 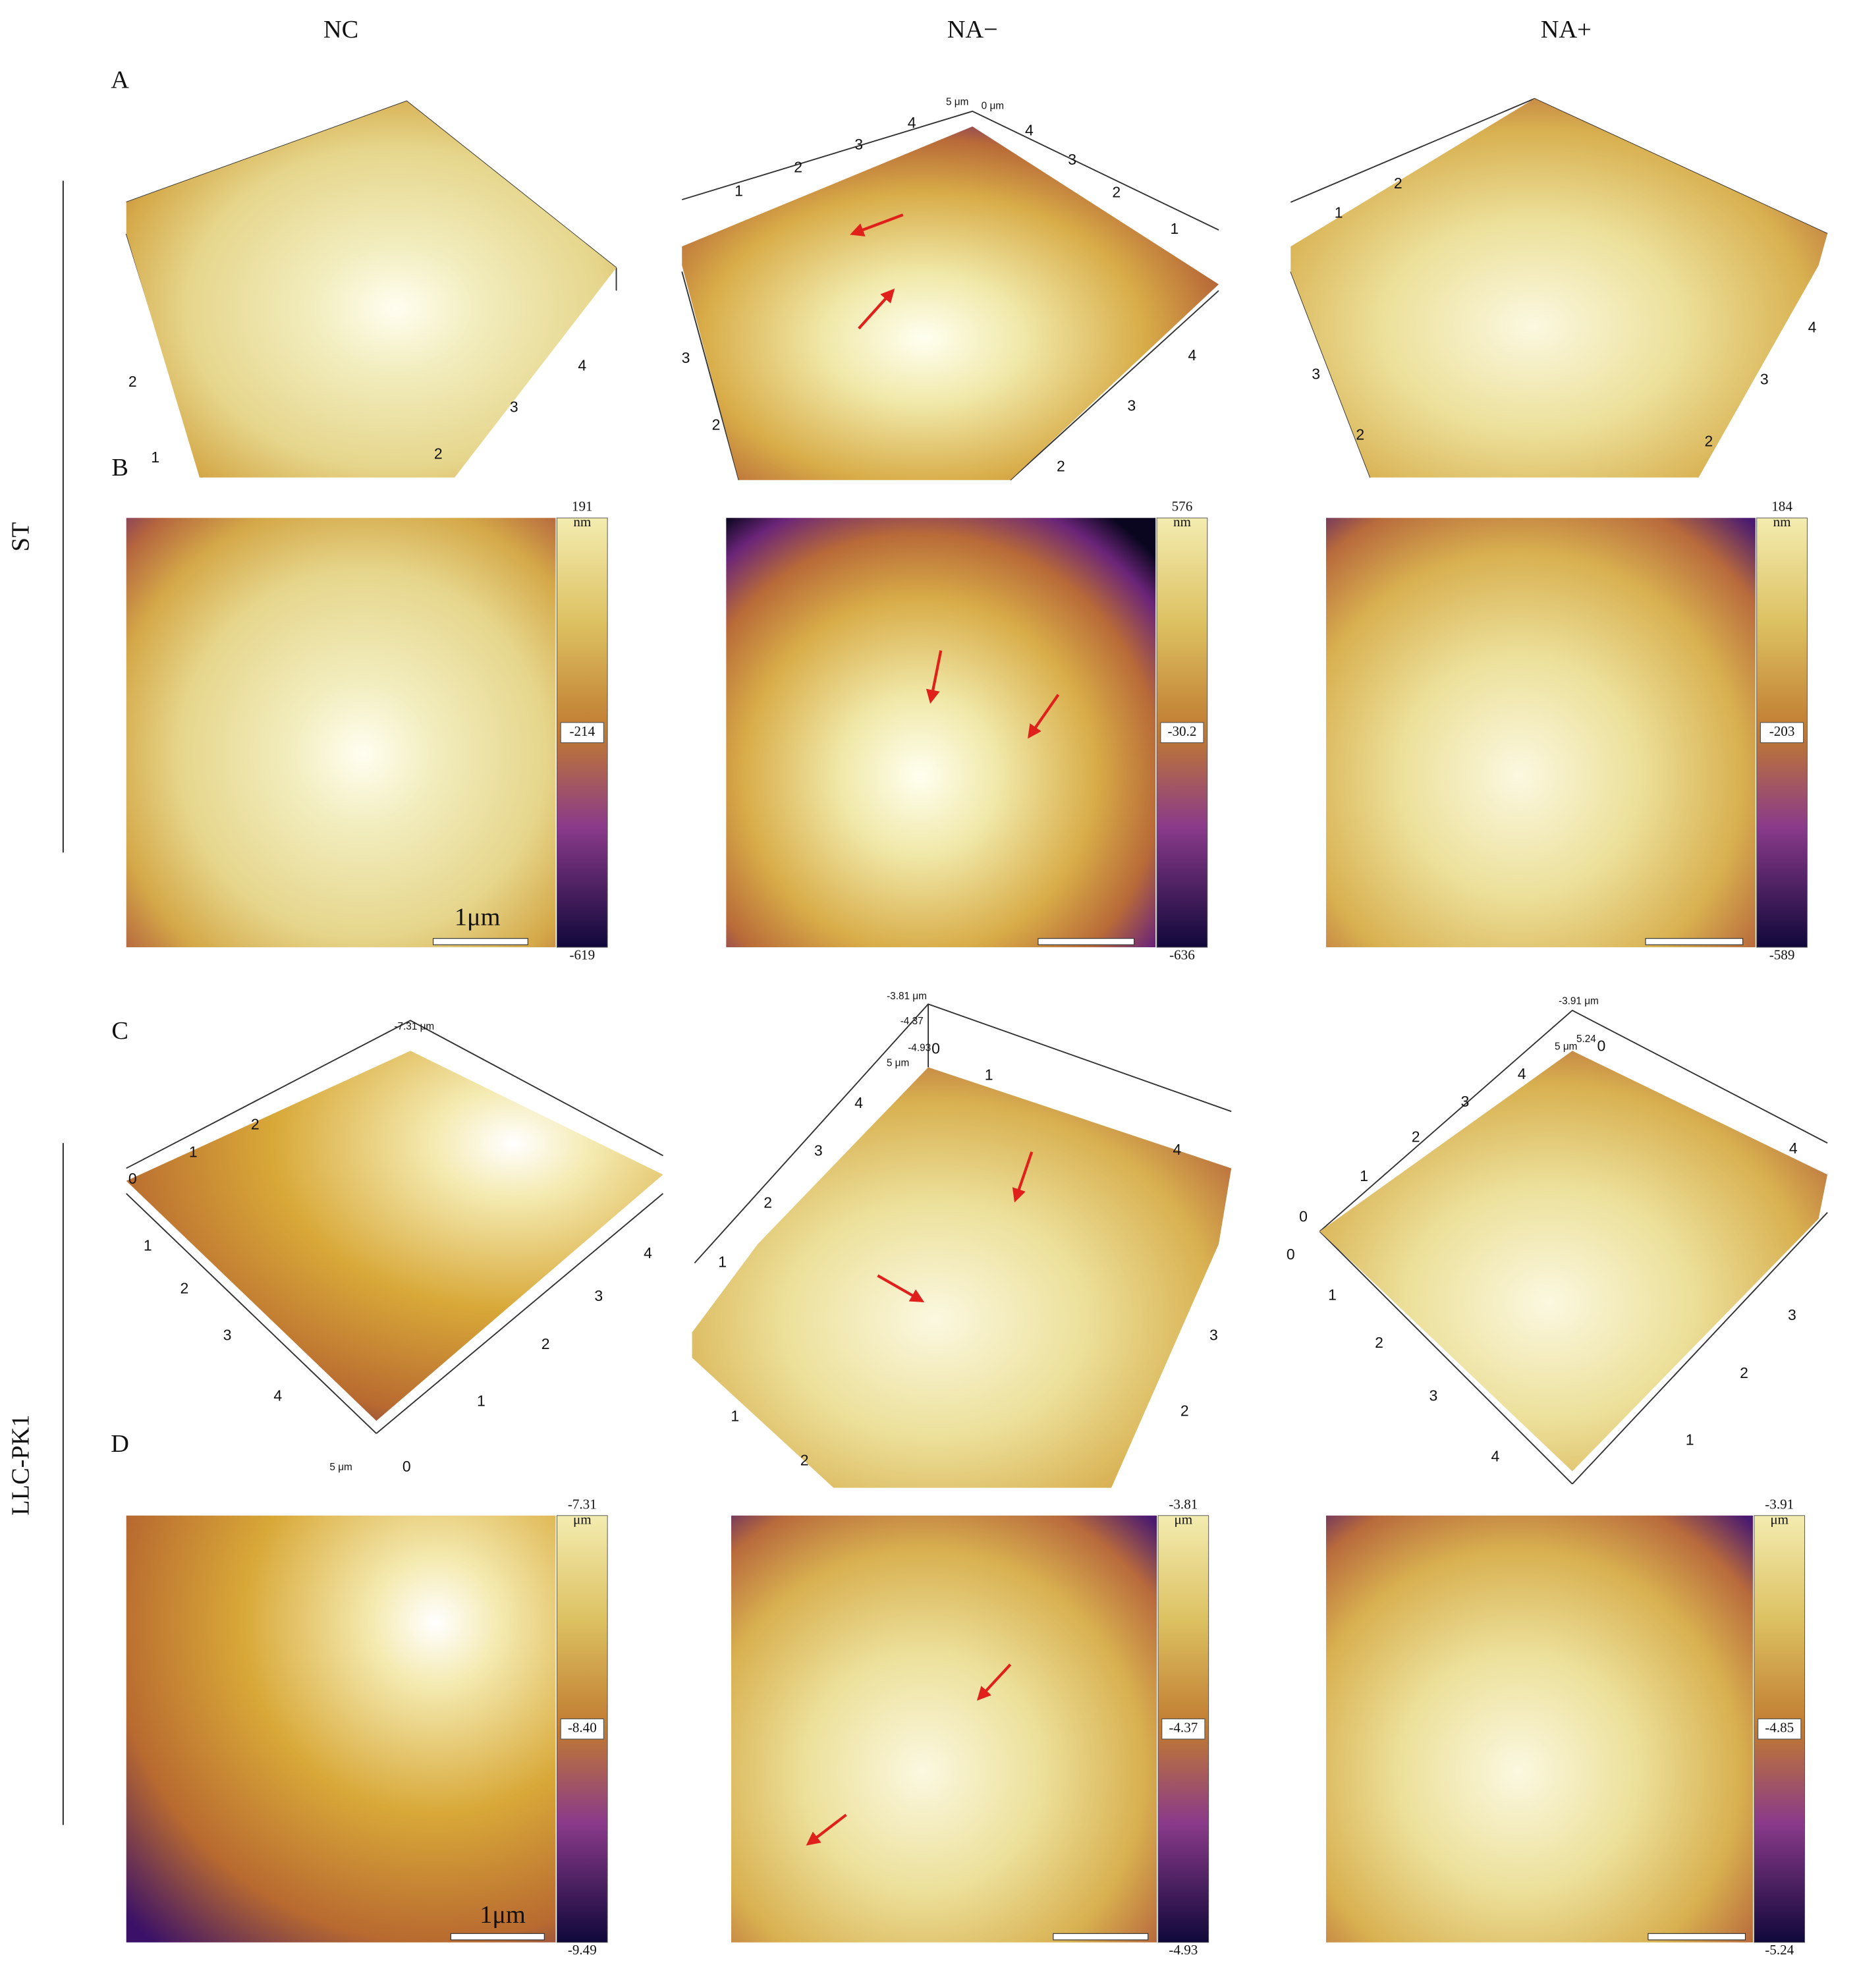 I want to click on axis-tick-label: -3.81 μm, so click(x=907, y=996).